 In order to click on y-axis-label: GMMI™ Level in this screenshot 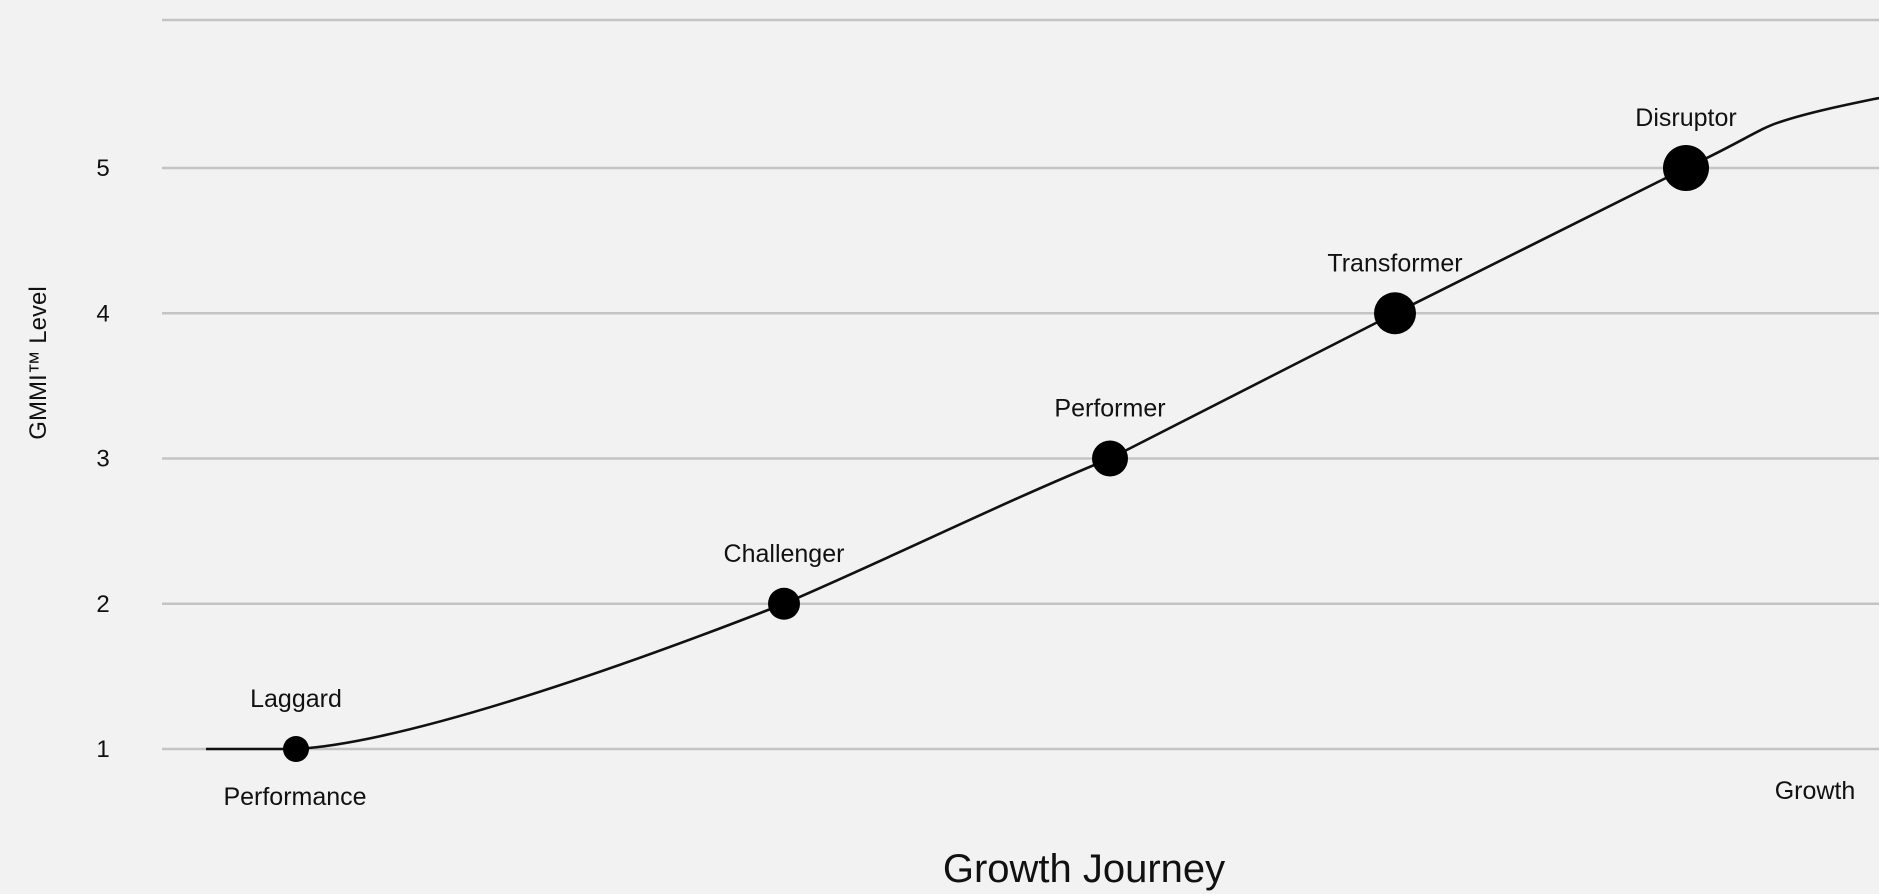, I will do `click(38, 362)`.